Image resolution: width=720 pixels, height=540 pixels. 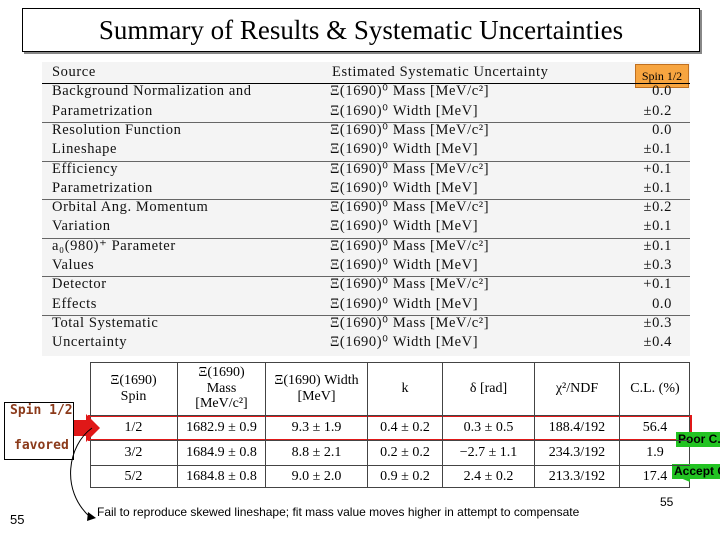 I want to click on source-cell: Total Systematic, so click(x=105, y=322).